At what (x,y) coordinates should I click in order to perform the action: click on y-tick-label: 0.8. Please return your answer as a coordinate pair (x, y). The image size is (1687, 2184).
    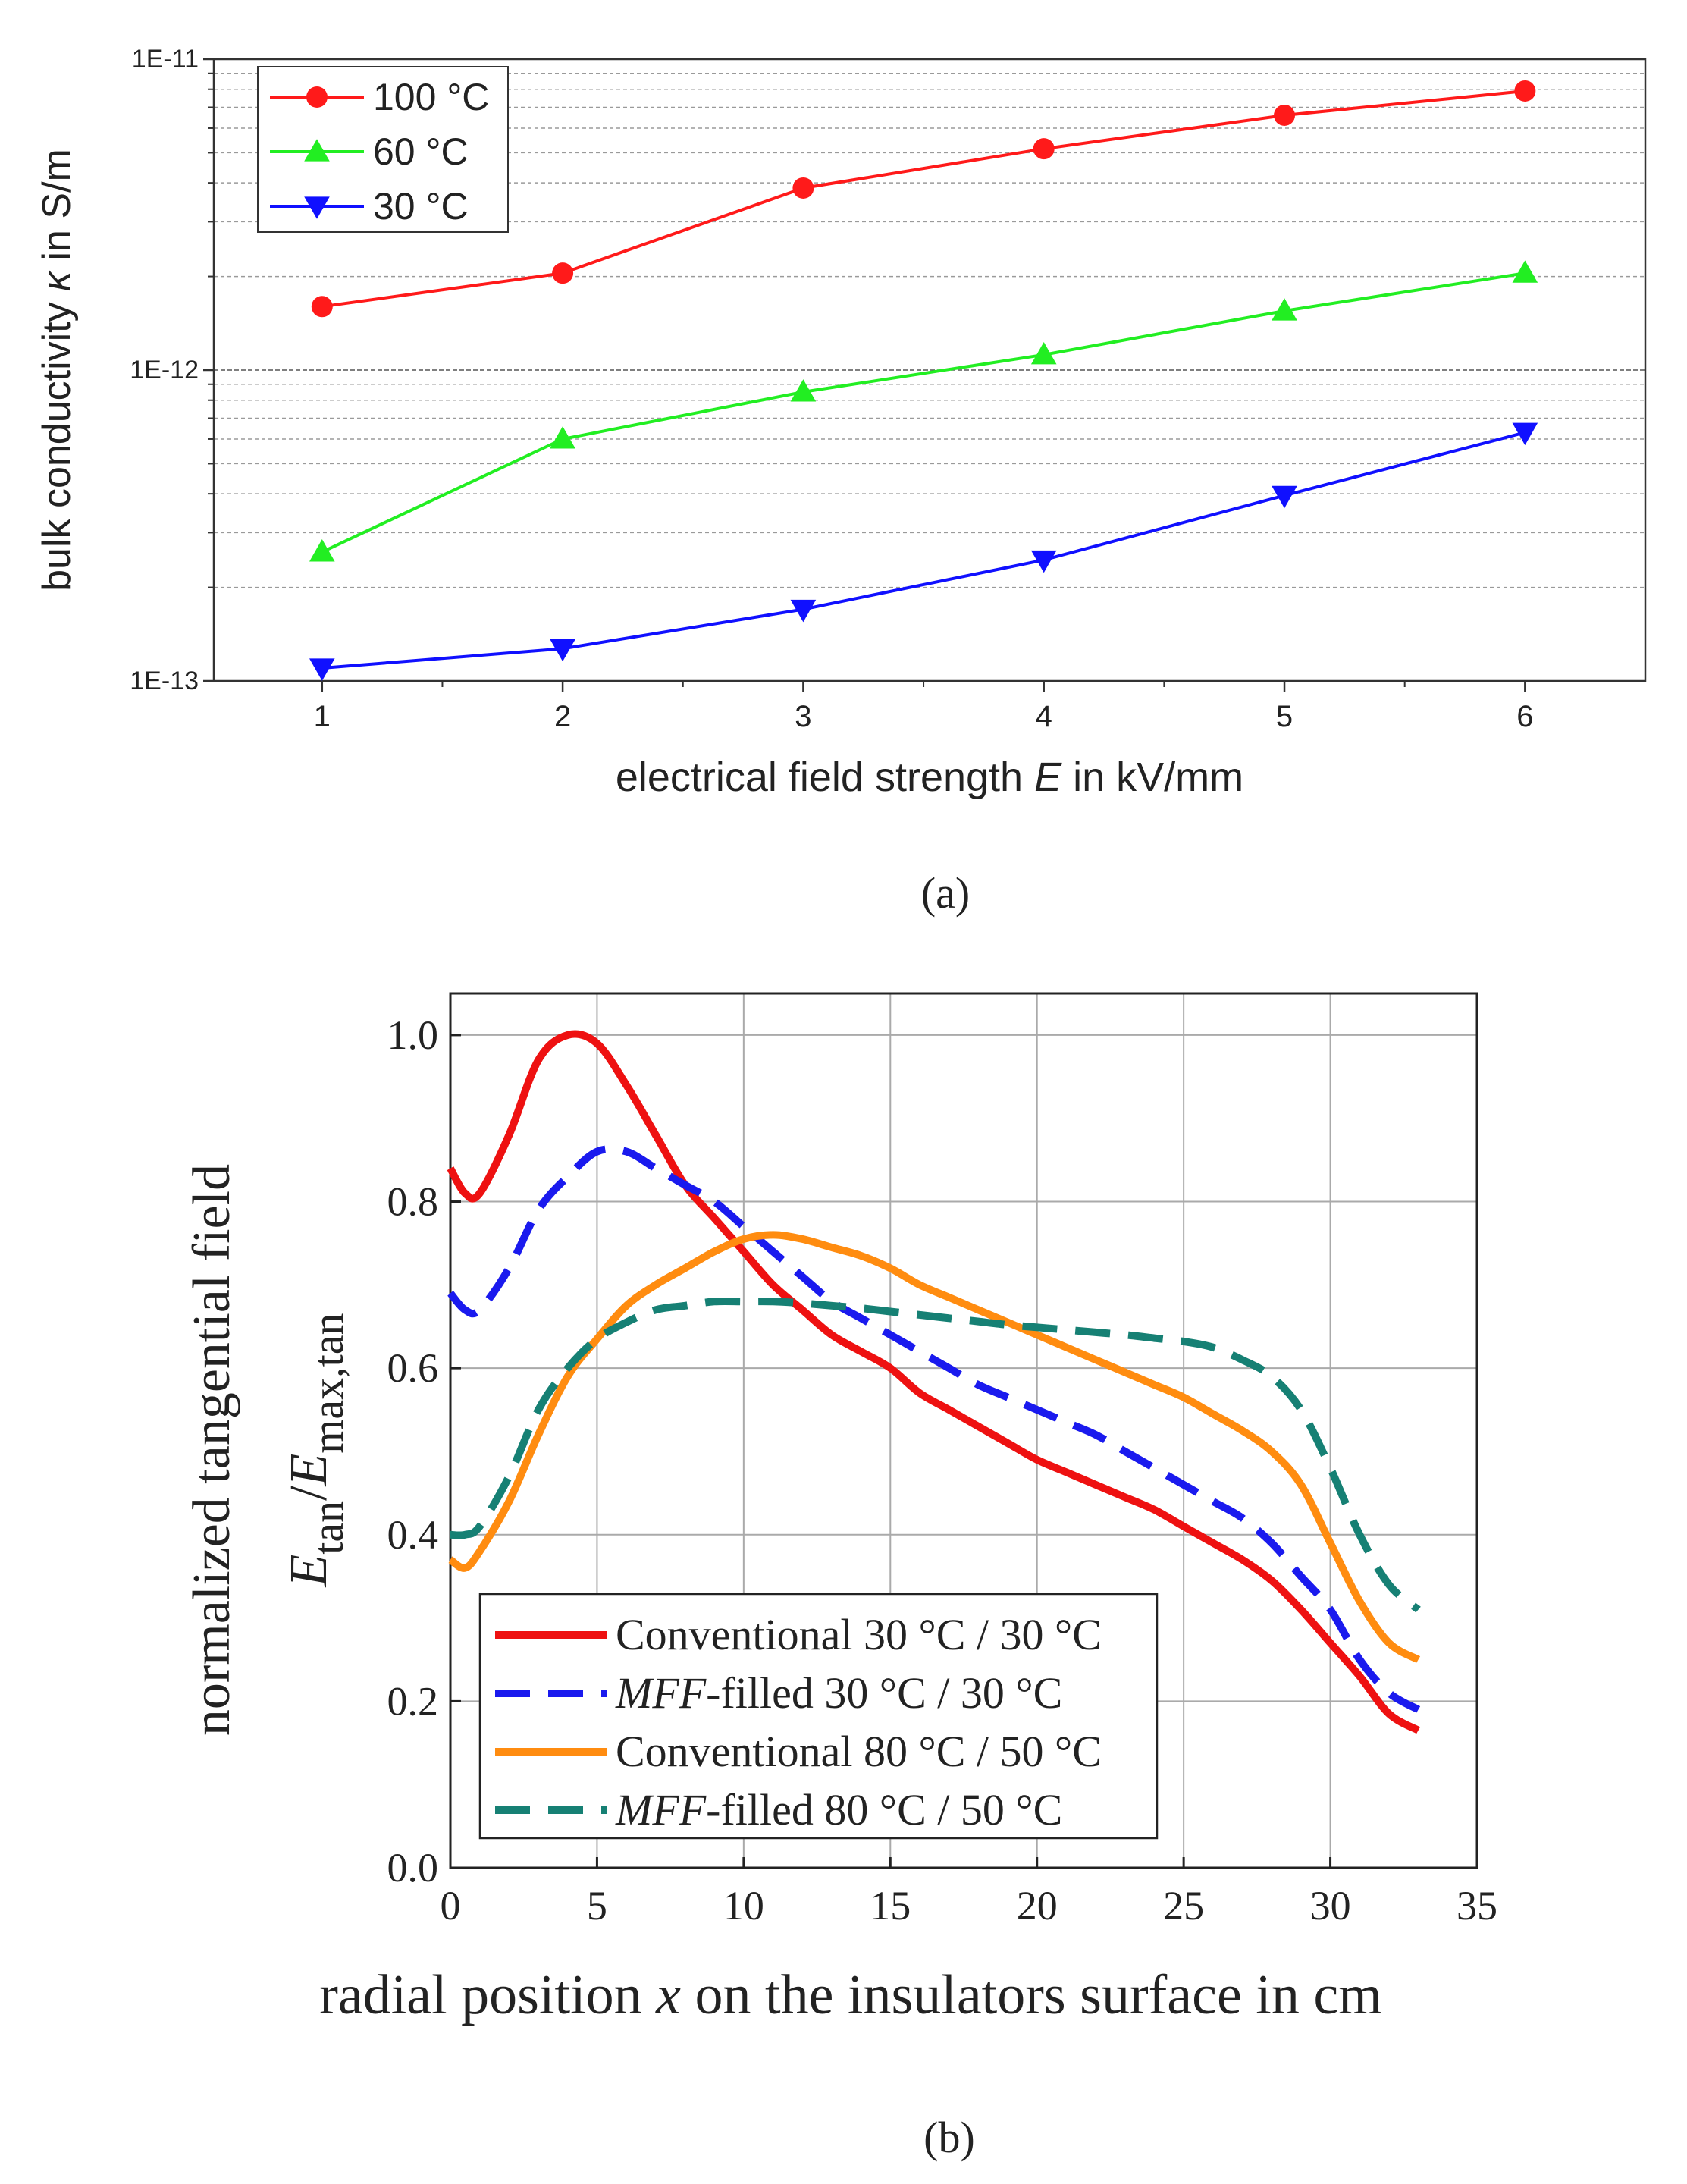
    Looking at the image, I should click on (413, 1202).